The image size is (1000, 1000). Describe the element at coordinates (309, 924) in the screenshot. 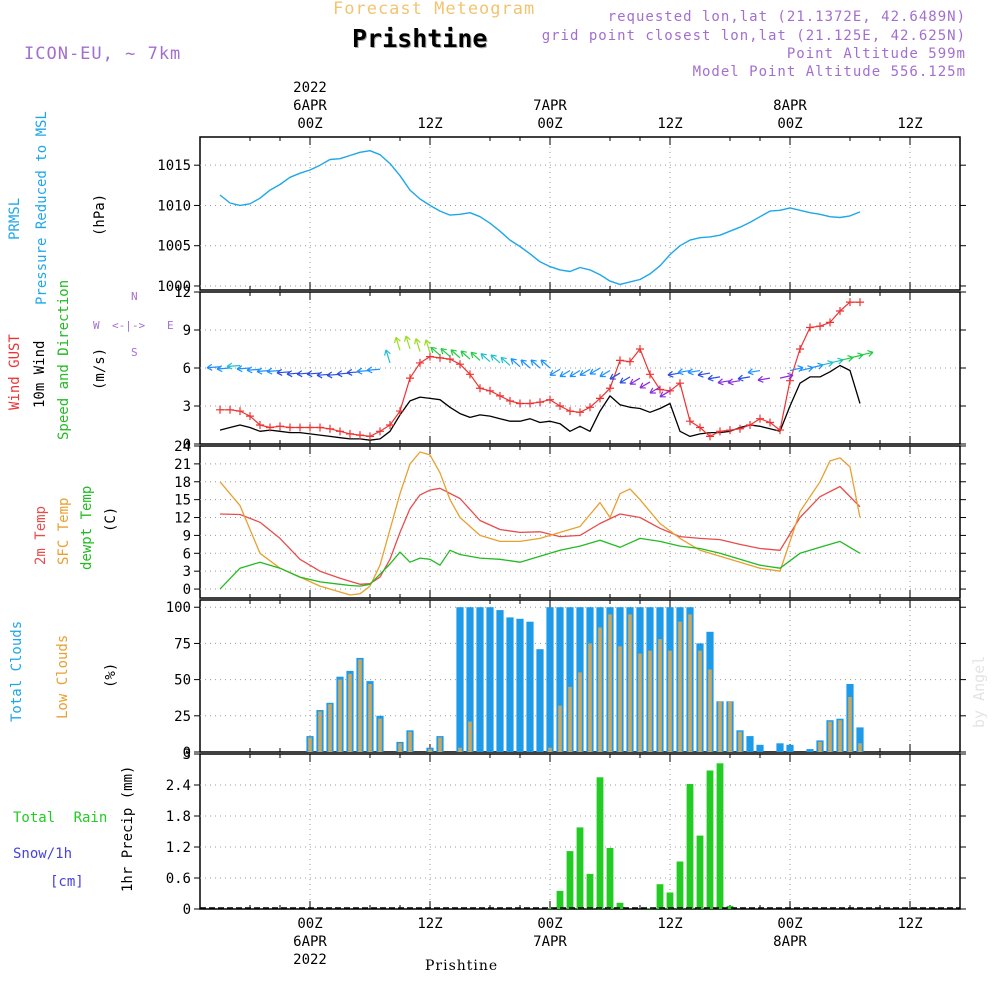

I see `bottom-time-label: 00Z` at that location.